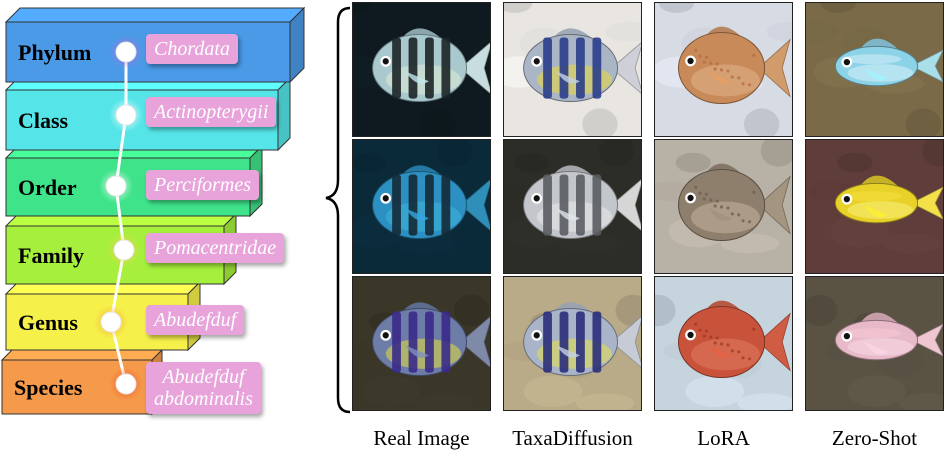 Image resolution: width=946 pixels, height=469 pixels. What do you see at coordinates (124, 250) in the screenshot?
I see `taxonomy-node-family` at bounding box center [124, 250].